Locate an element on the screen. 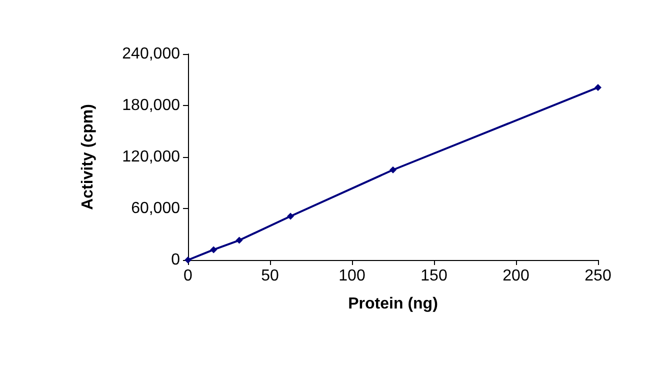  y-tick-label: 0 is located at coordinates (175, 260).